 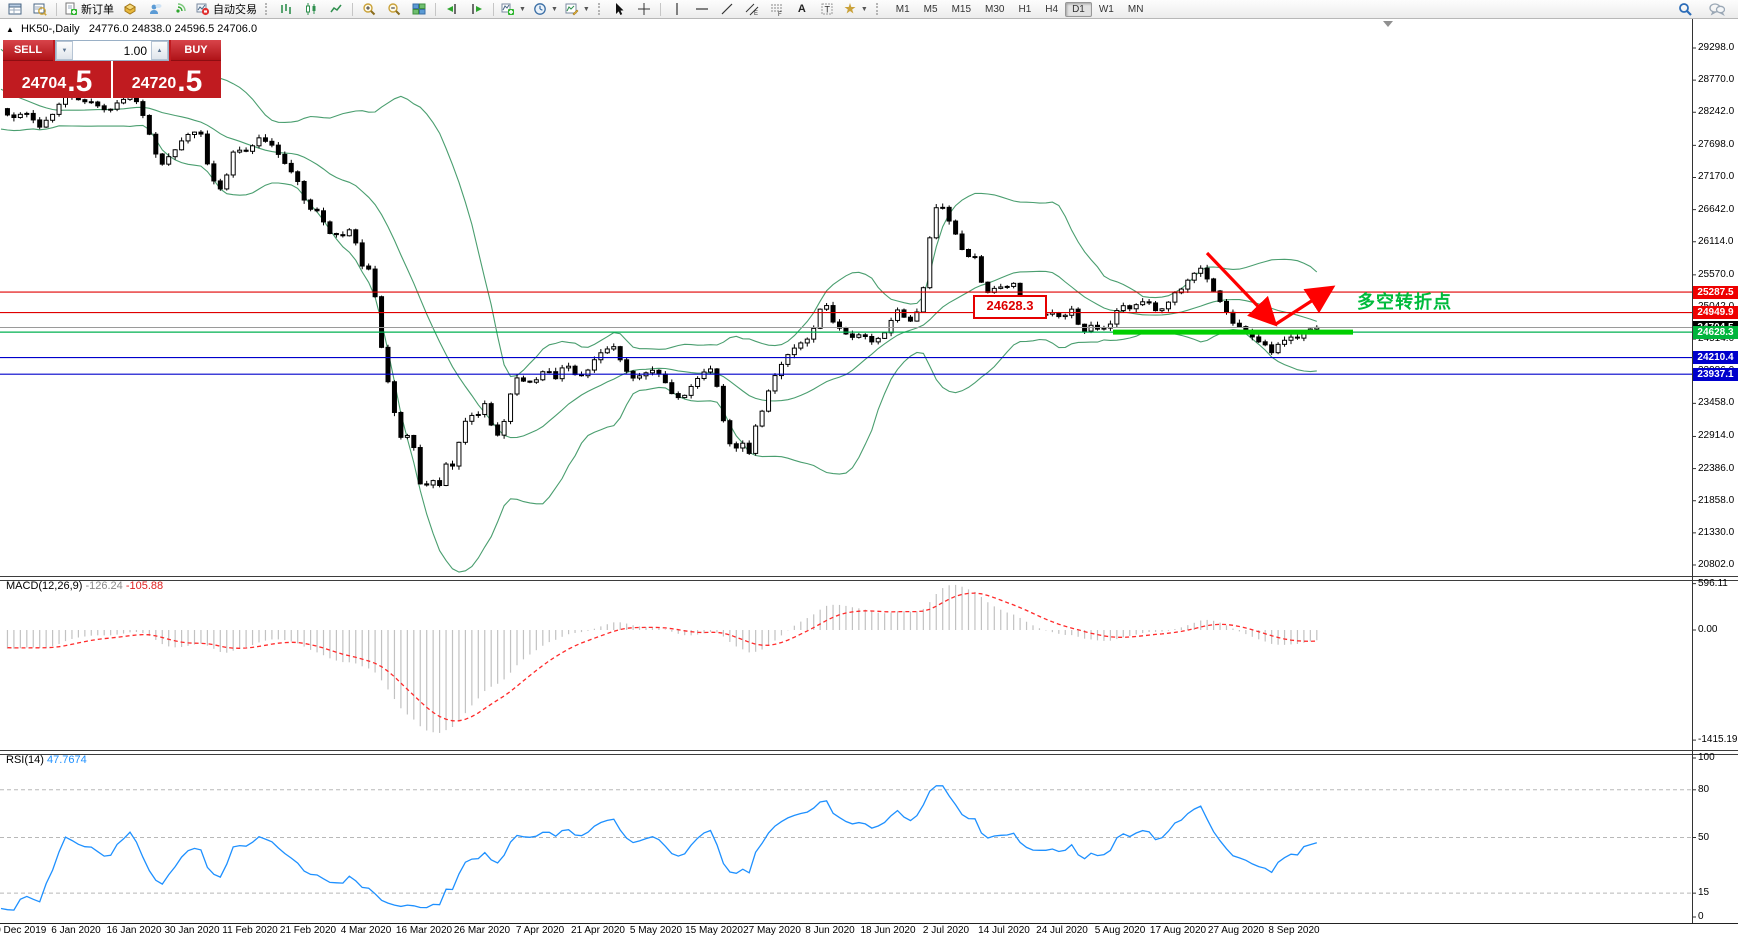 I want to click on auto-scroll-button, so click(x=452, y=9).